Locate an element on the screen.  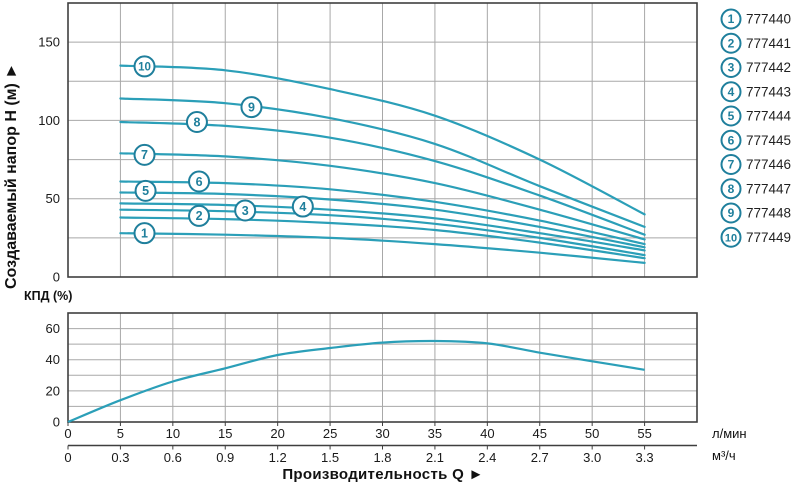
legend-model: 777446 is located at coordinates (768, 164).